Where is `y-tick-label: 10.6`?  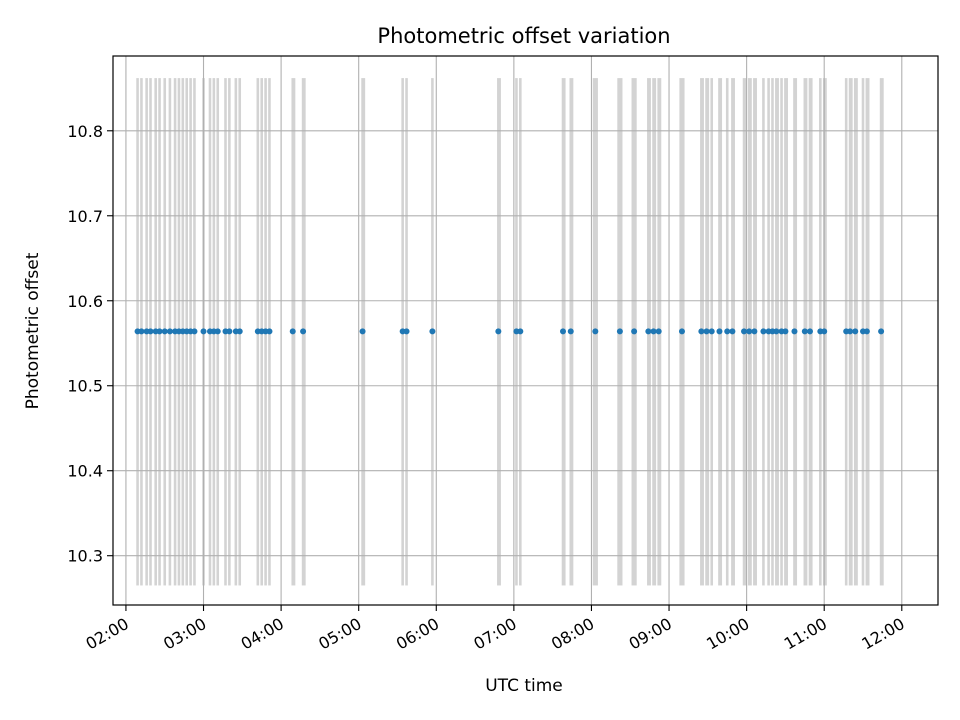
y-tick-label: 10.6 is located at coordinates (85, 301).